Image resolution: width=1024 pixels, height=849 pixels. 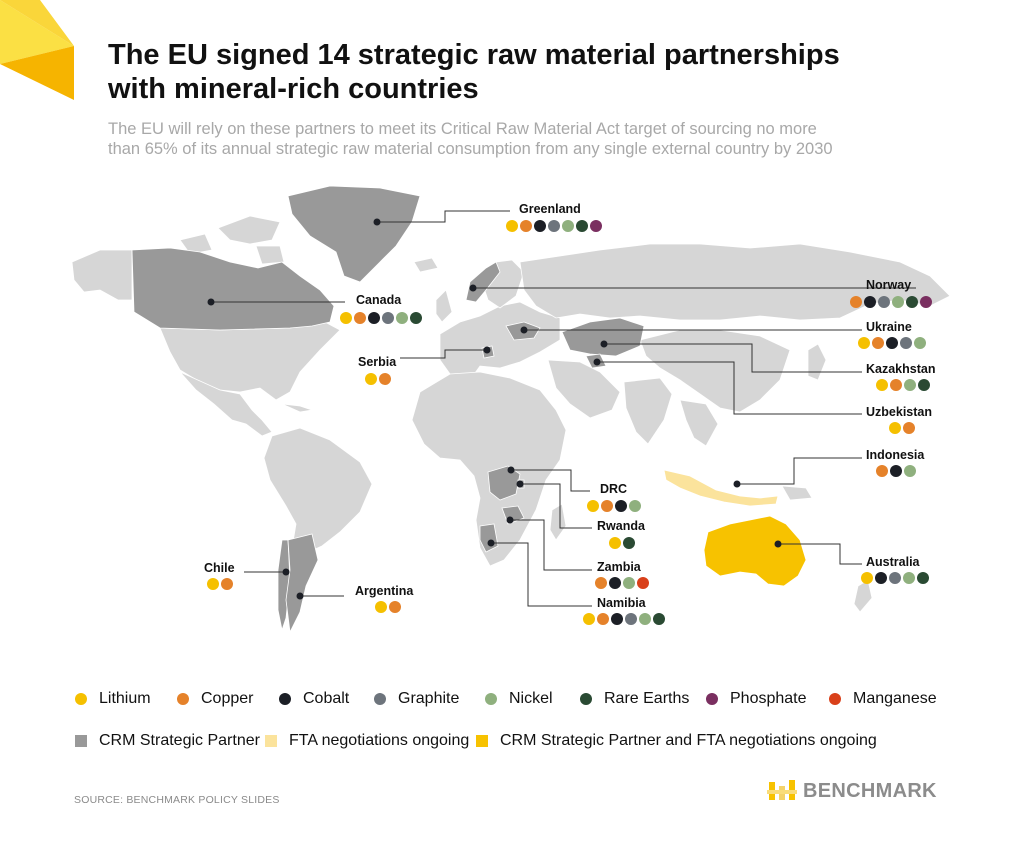 I want to click on legend-item-copper: Copper, so click(x=215, y=699).